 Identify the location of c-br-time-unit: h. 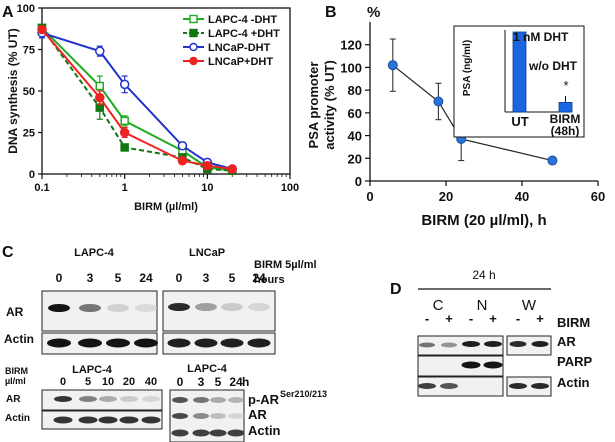
(245, 382).